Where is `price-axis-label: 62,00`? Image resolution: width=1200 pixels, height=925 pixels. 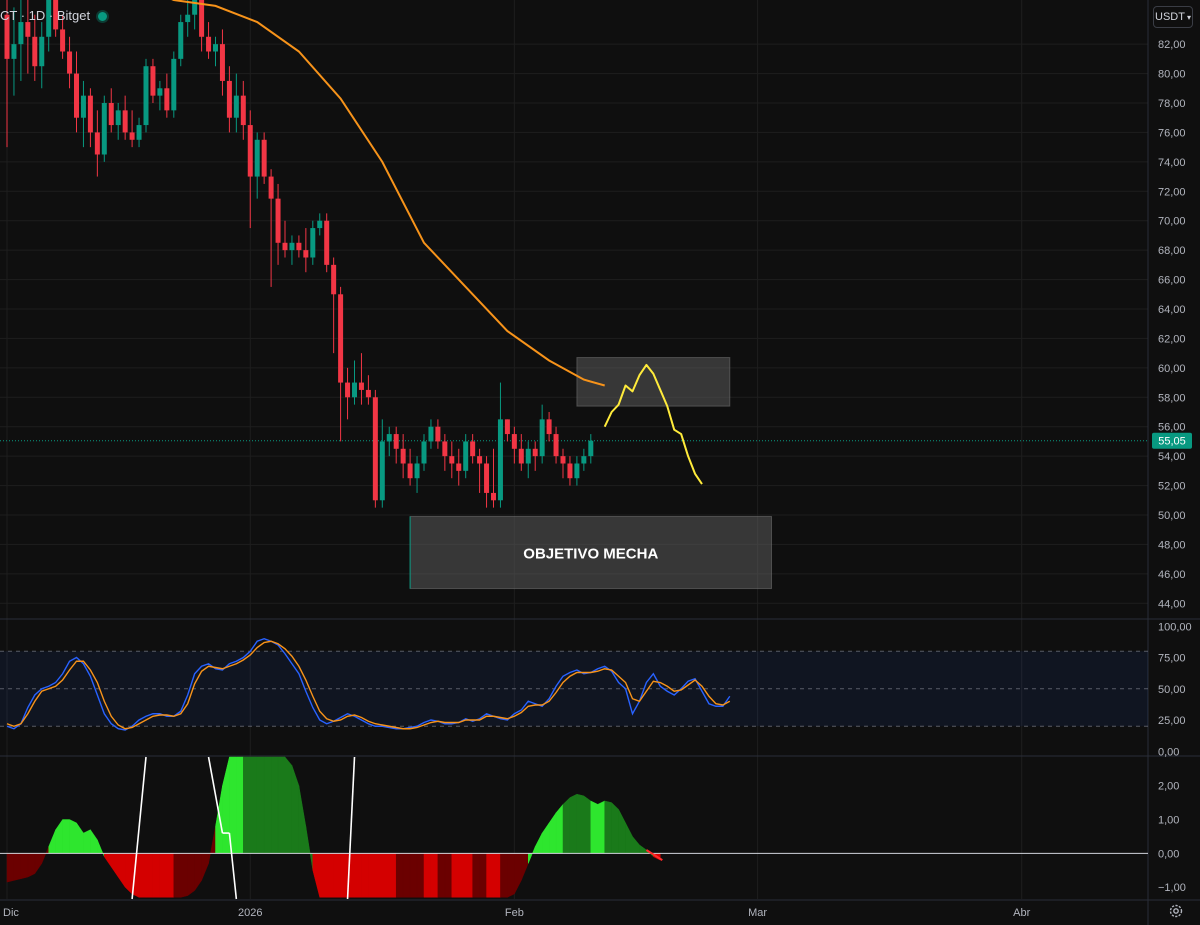
price-axis-label: 62,00 is located at coordinates (1172, 339).